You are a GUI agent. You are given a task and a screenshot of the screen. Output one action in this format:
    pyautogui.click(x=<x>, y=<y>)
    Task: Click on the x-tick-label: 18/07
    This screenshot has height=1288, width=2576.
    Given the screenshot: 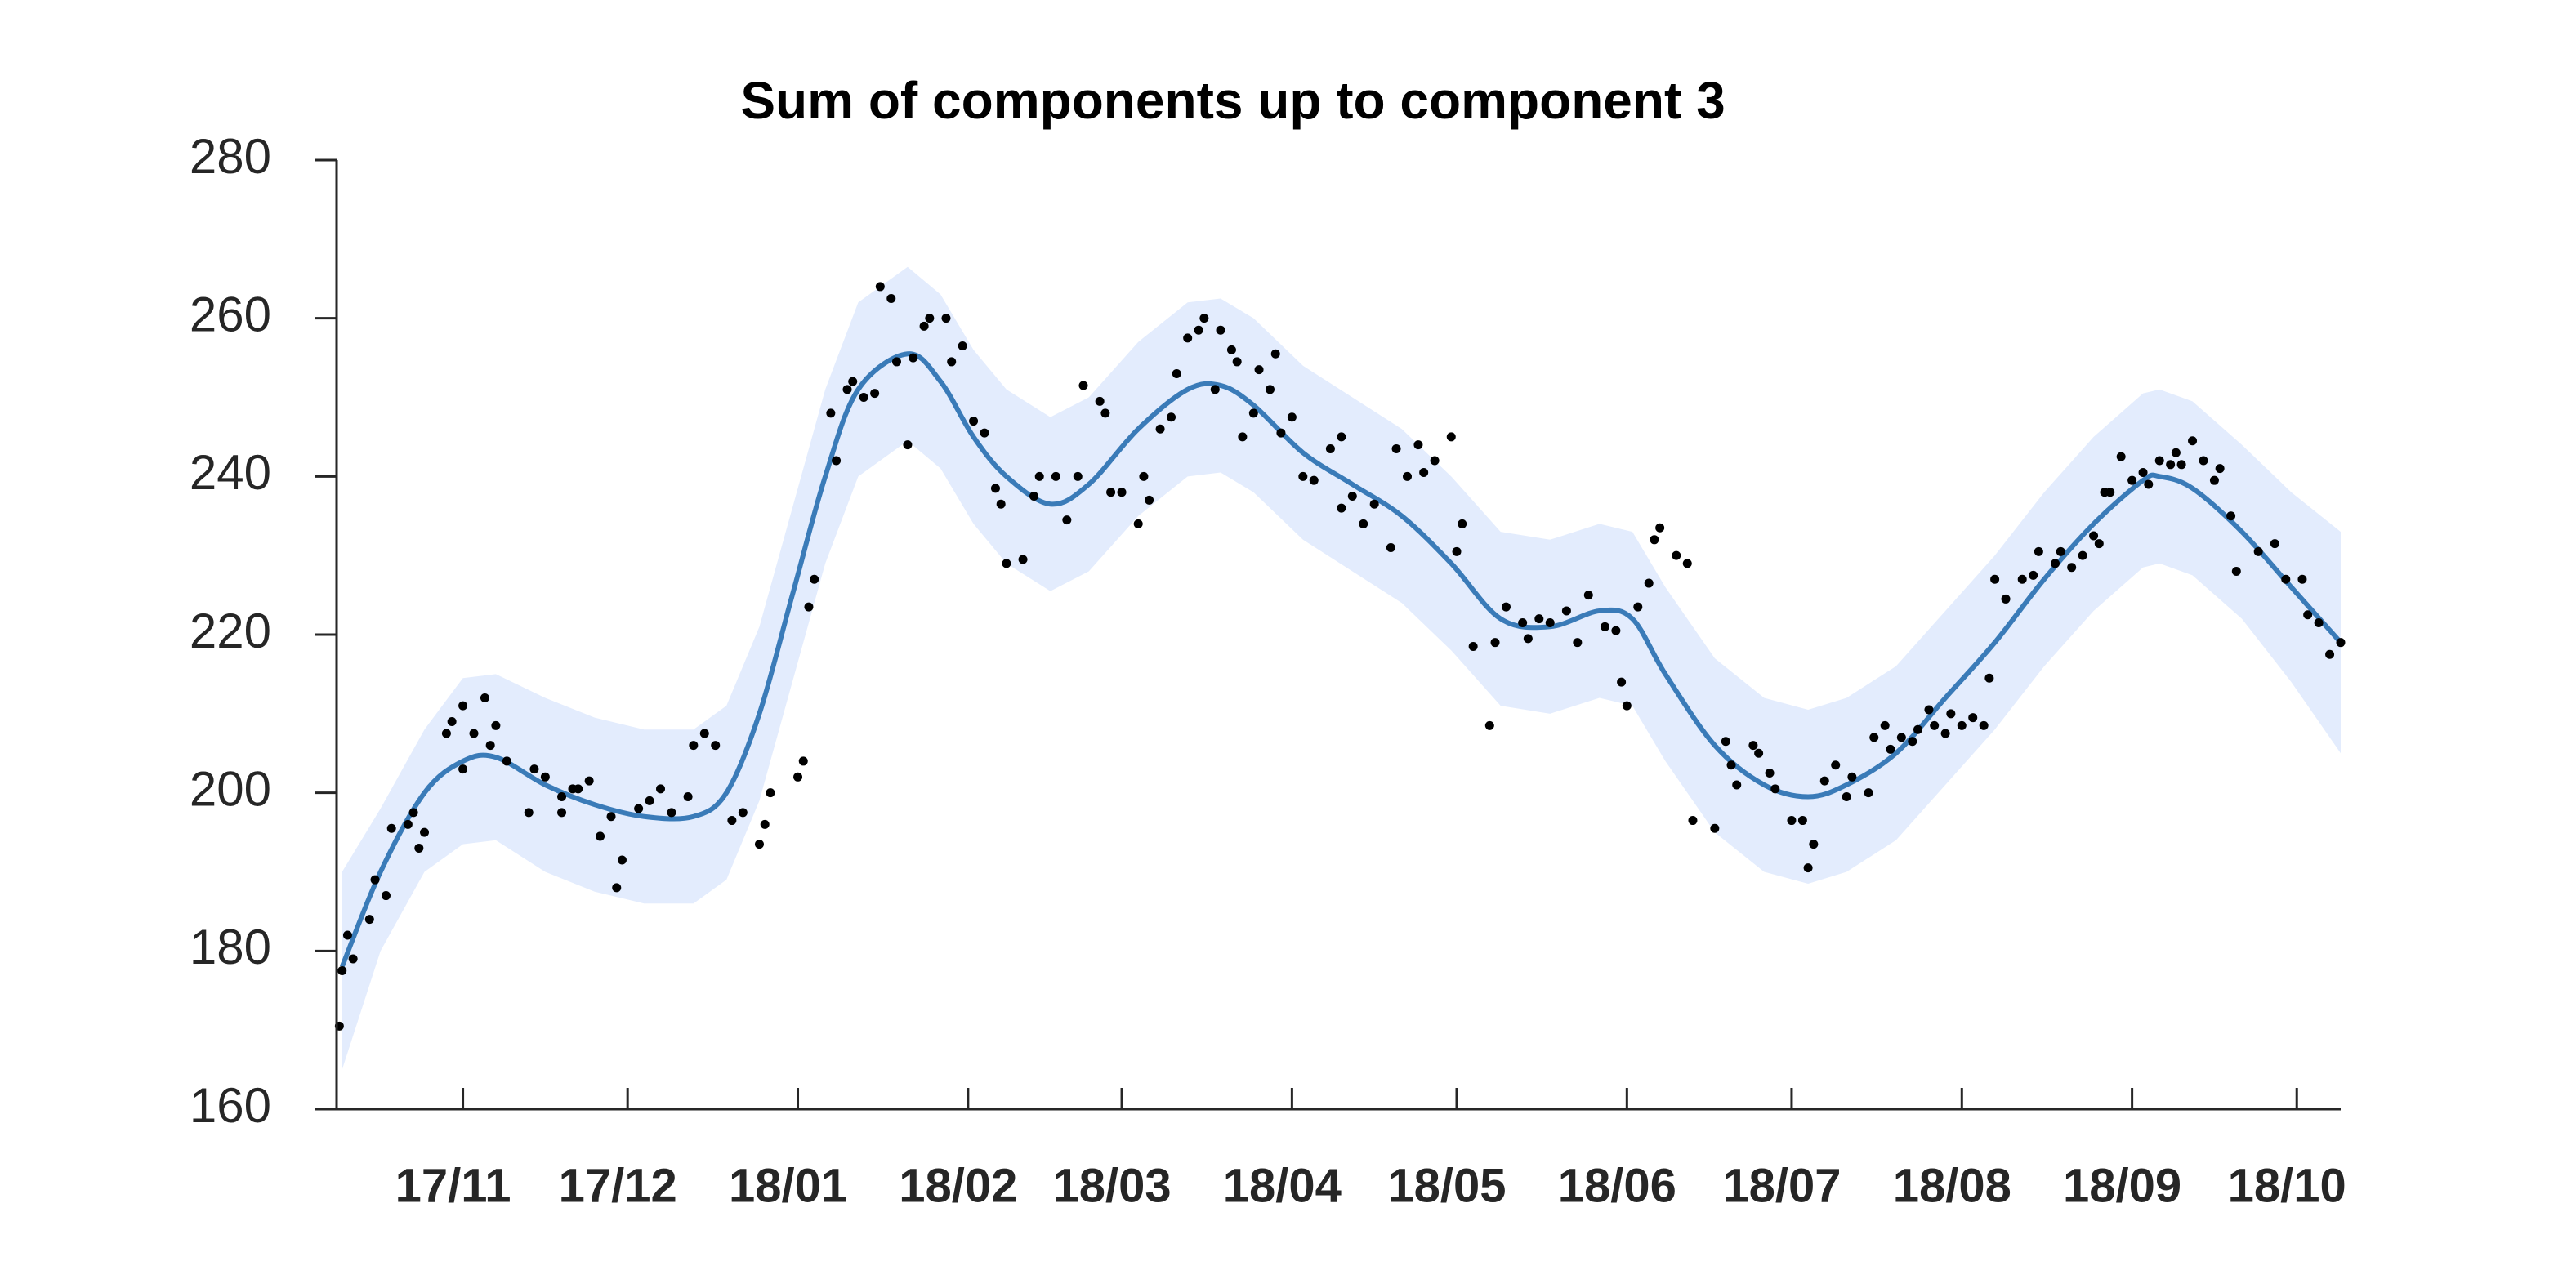 What is the action you would take?
    pyautogui.click(x=1781, y=1185)
    